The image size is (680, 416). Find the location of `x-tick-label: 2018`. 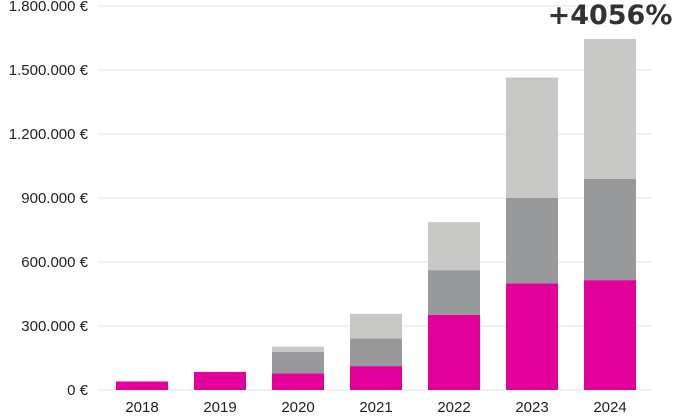

x-tick-label: 2018 is located at coordinates (141, 407).